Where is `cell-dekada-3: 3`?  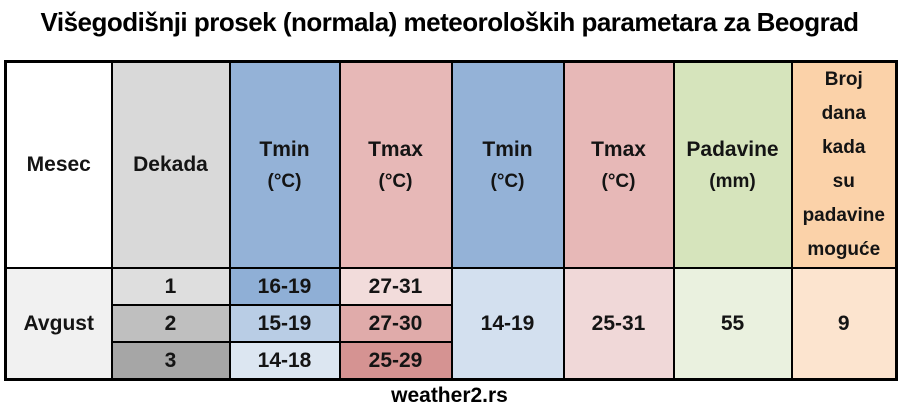
cell-dekada-3: 3 is located at coordinates (170, 361).